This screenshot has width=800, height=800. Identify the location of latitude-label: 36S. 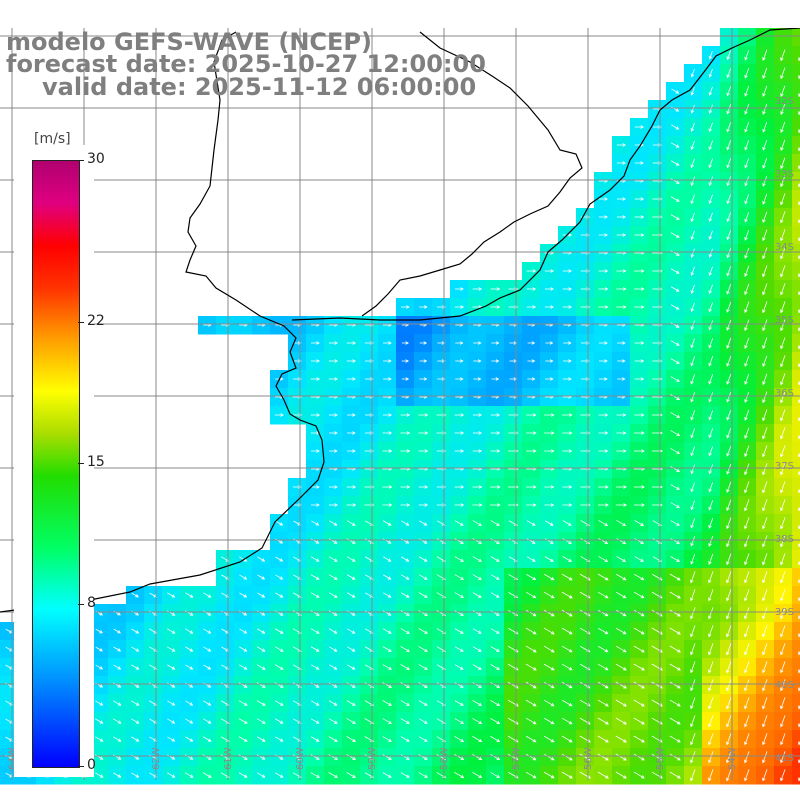
(784, 393).